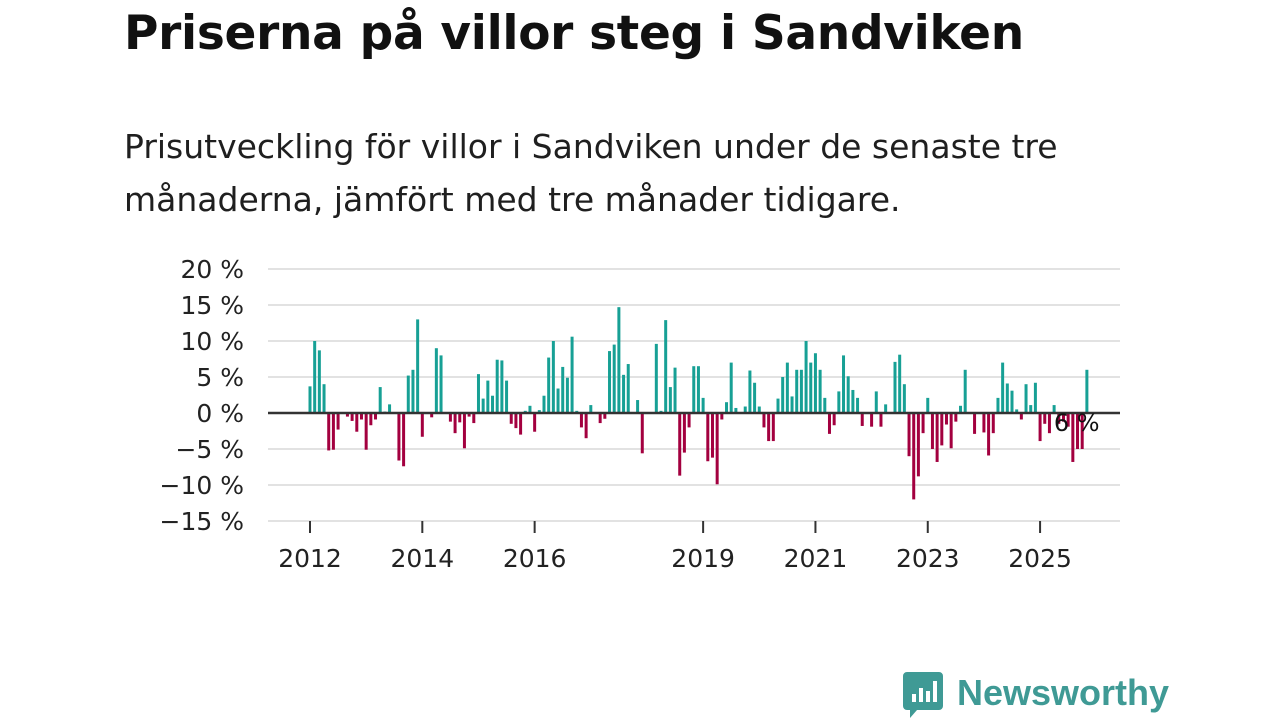 Image resolution: width=1280 pixels, height=720 pixels. I want to click on x-tick-label: 2012, so click(310, 558).